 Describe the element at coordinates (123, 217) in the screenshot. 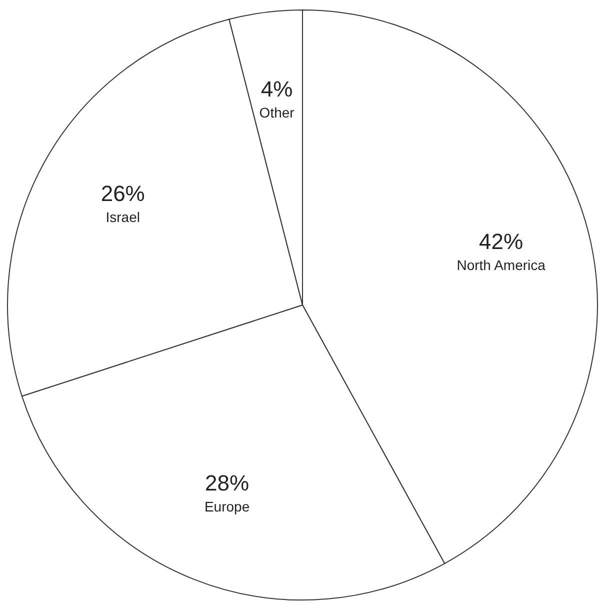

I see `slice-label: Israel` at that location.